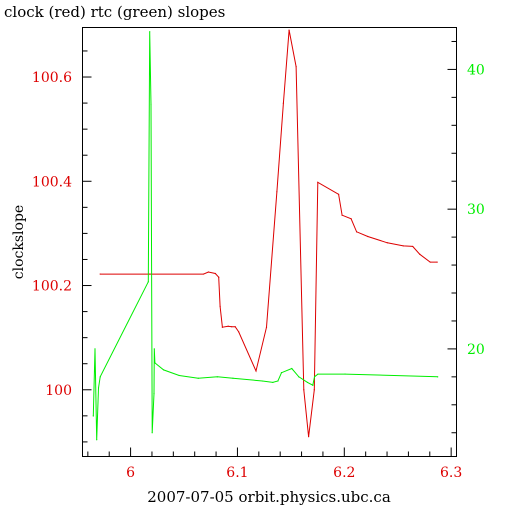 This screenshot has height=512, width=512. What do you see at coordinates (451, 473) in the screenshot?
I see `x-tick-label: 6.3` at bounding box center [451, 473].